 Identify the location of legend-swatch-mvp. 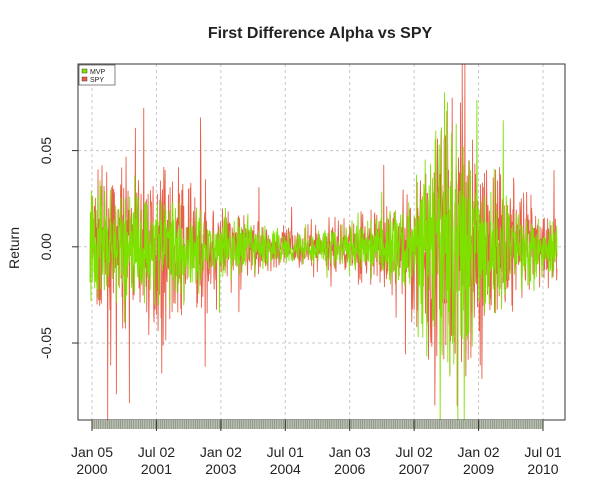
(84, 71).